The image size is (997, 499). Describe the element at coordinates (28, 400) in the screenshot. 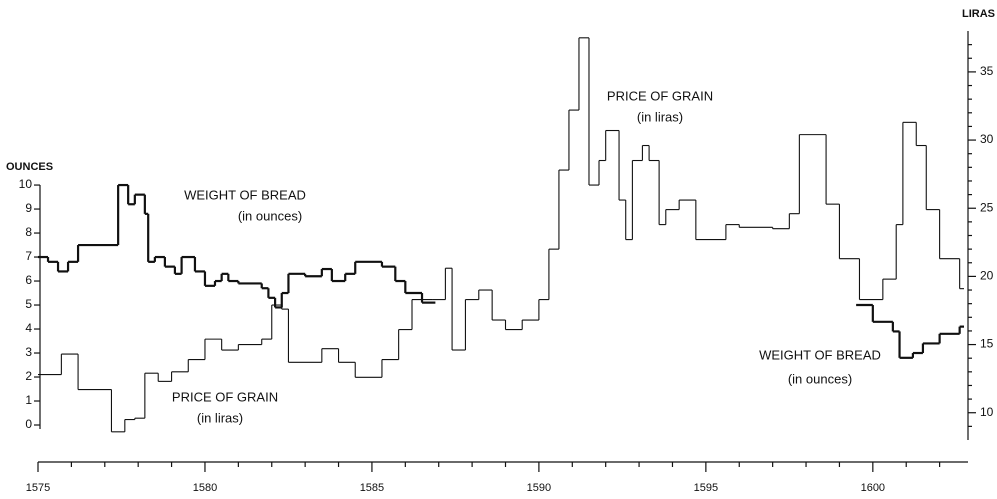

I see `y-tick-label: 1` at that location.